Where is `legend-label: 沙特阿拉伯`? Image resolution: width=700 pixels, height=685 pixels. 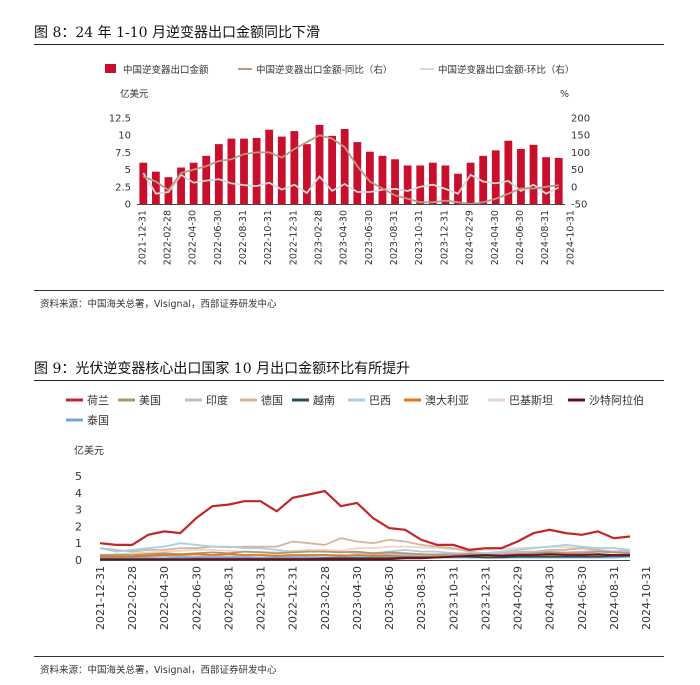
legend-label: 沙特阿拉伯 is located at coordinates (616, 400).